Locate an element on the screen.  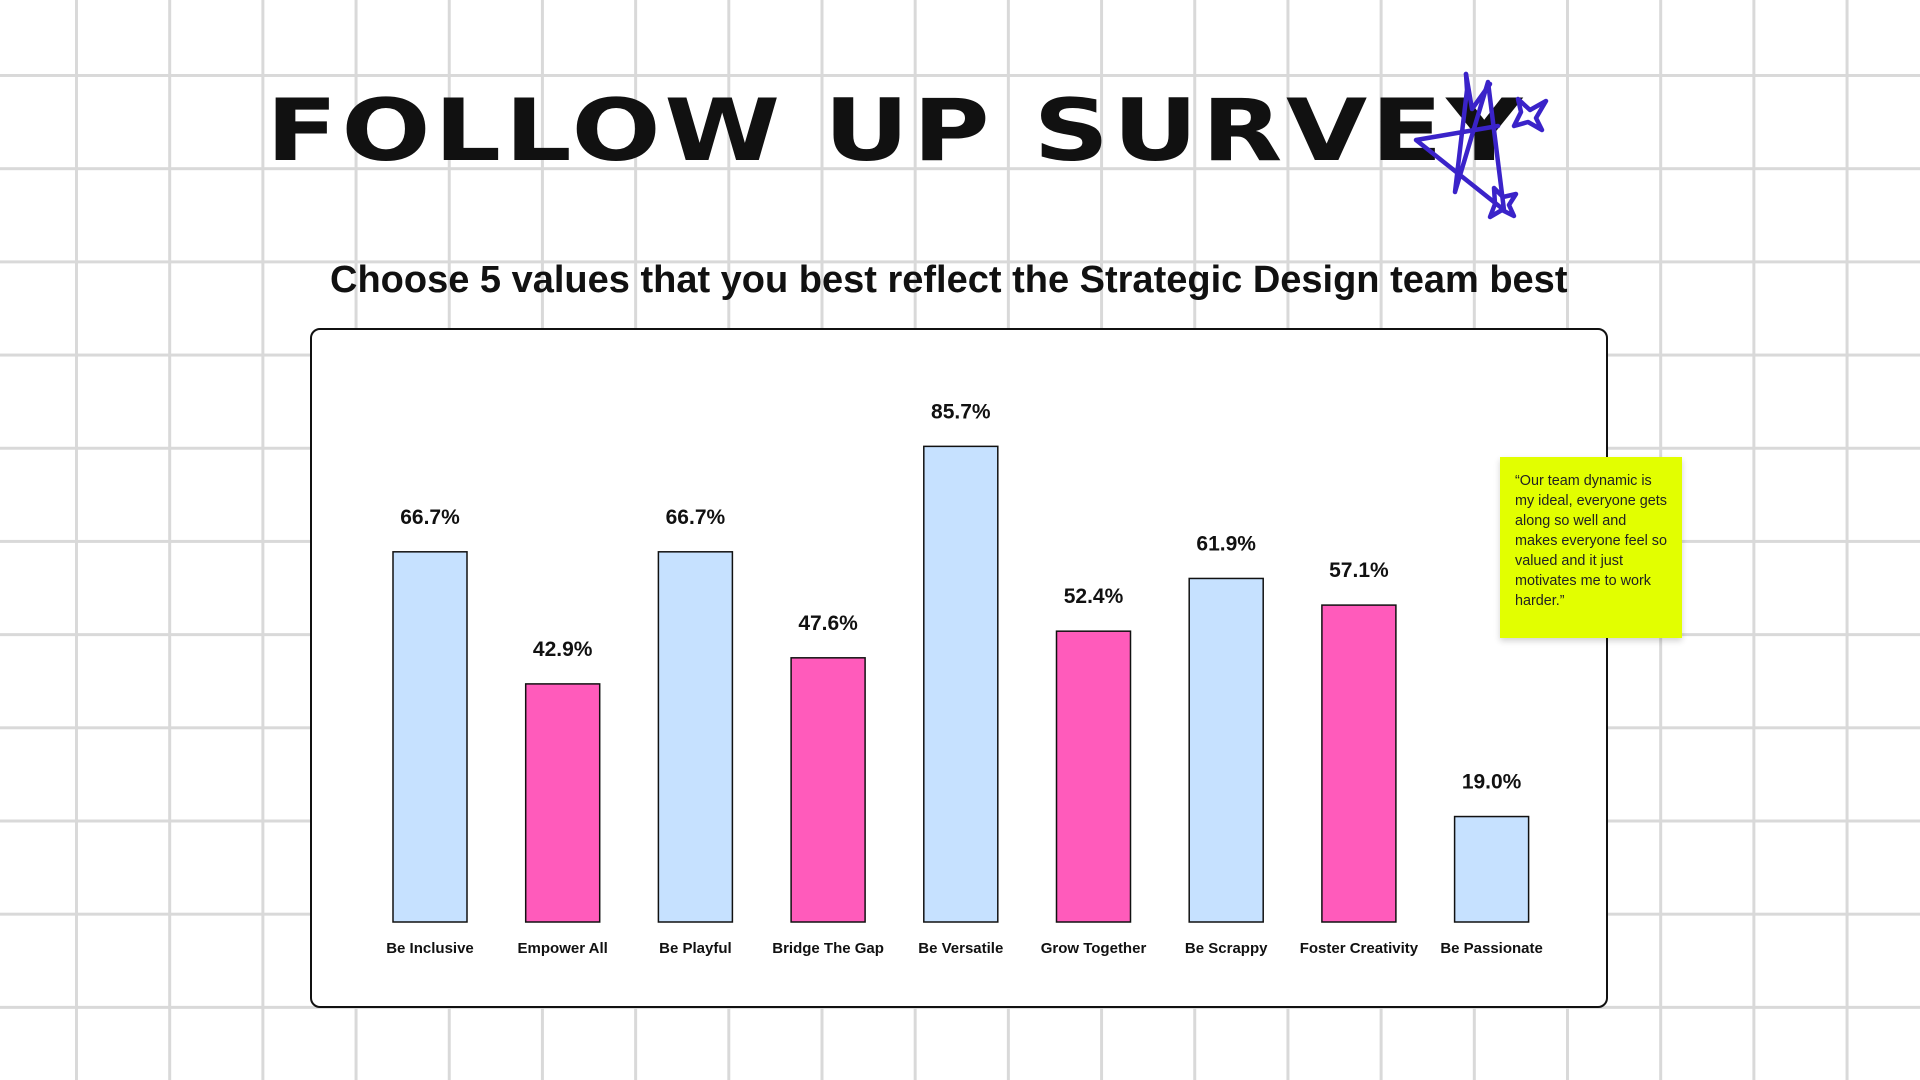
category-label: Empower All is located at coordinates (563, 948).